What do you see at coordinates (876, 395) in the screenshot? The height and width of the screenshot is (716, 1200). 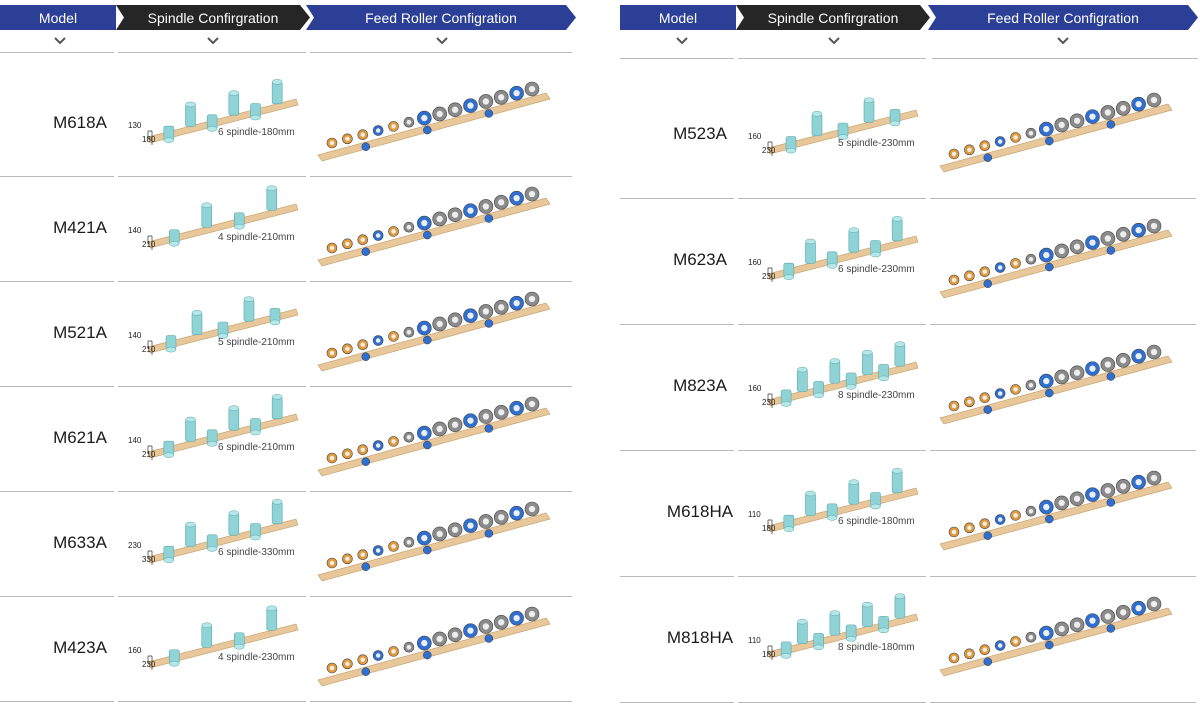 I see `spindle-caption: 8 spindle-230mm` at bounding box center [876, 395].